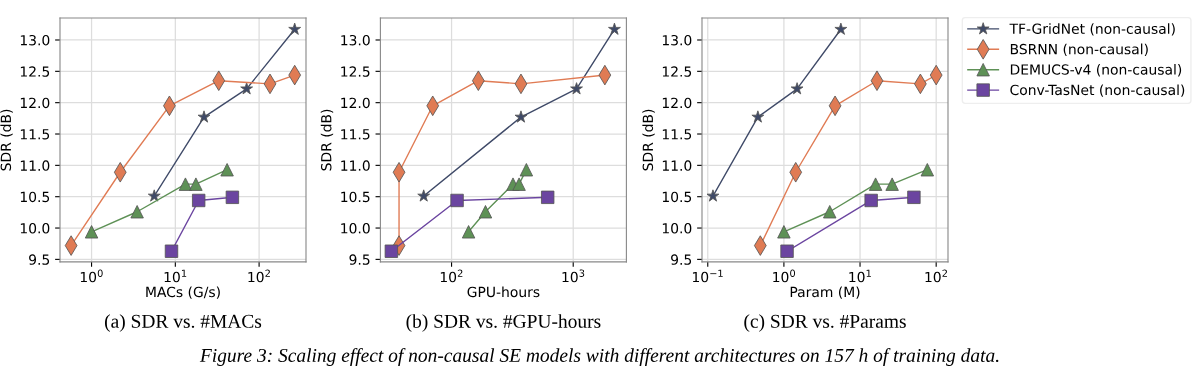  Describe the element at coordinates (503, 292) in the screenshot. I see `x-axis-title: GPU-hours` at that location.